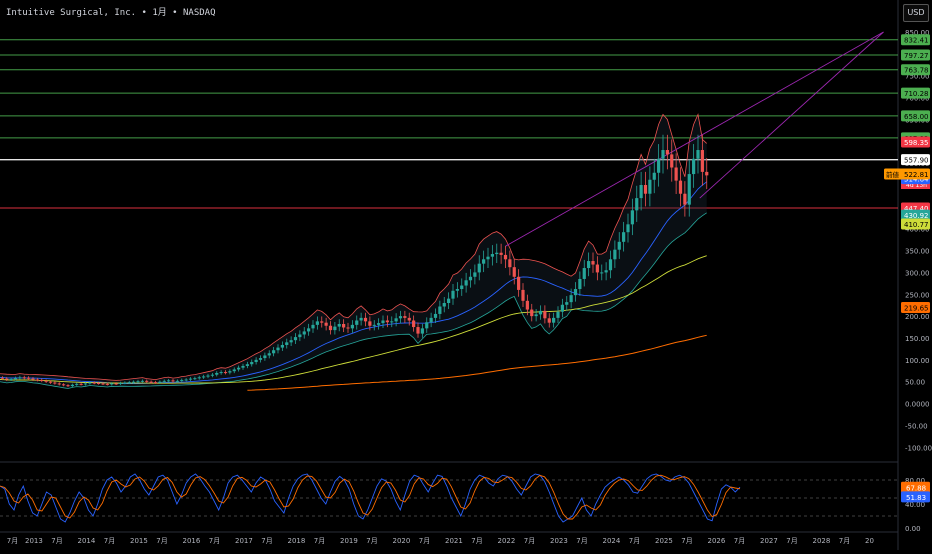 This screenshot has width=932, height=554. What do you see at coordinates (917, 295) in the screenshot?
I see `price-tick-label: 250.00` at bounding box center [917, 295].